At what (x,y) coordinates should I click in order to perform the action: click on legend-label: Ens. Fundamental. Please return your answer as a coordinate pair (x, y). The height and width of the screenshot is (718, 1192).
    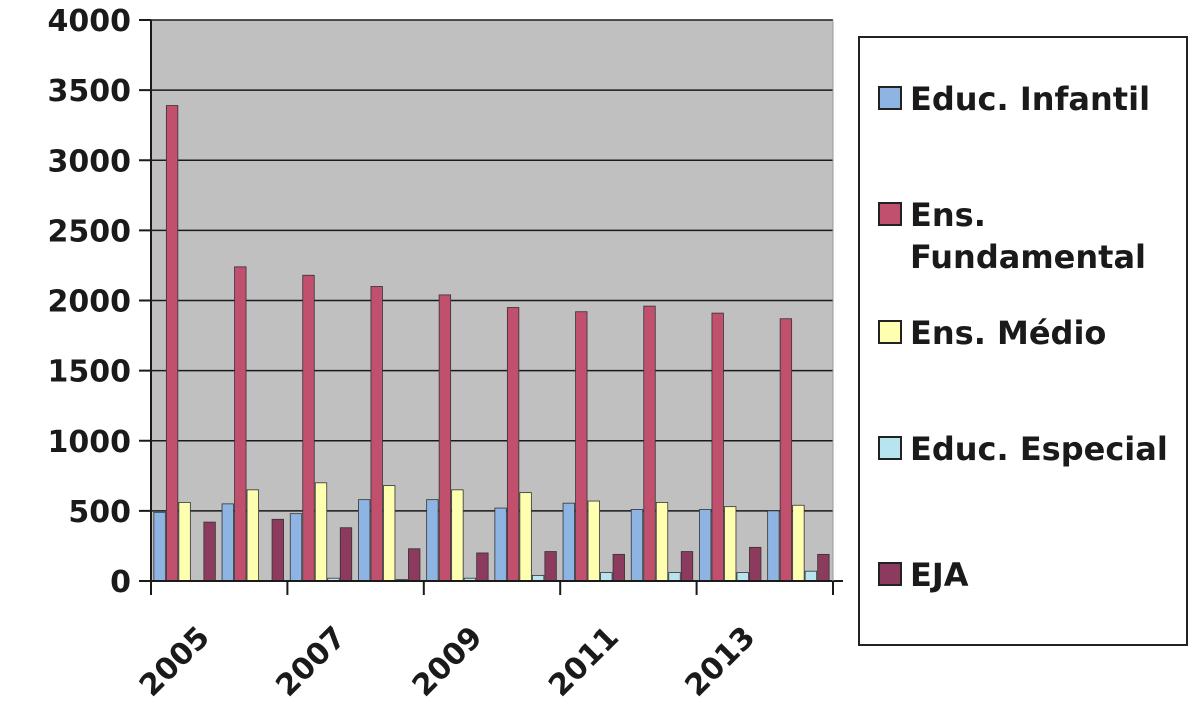
    Looking at the image, I should click on (1028, 236).